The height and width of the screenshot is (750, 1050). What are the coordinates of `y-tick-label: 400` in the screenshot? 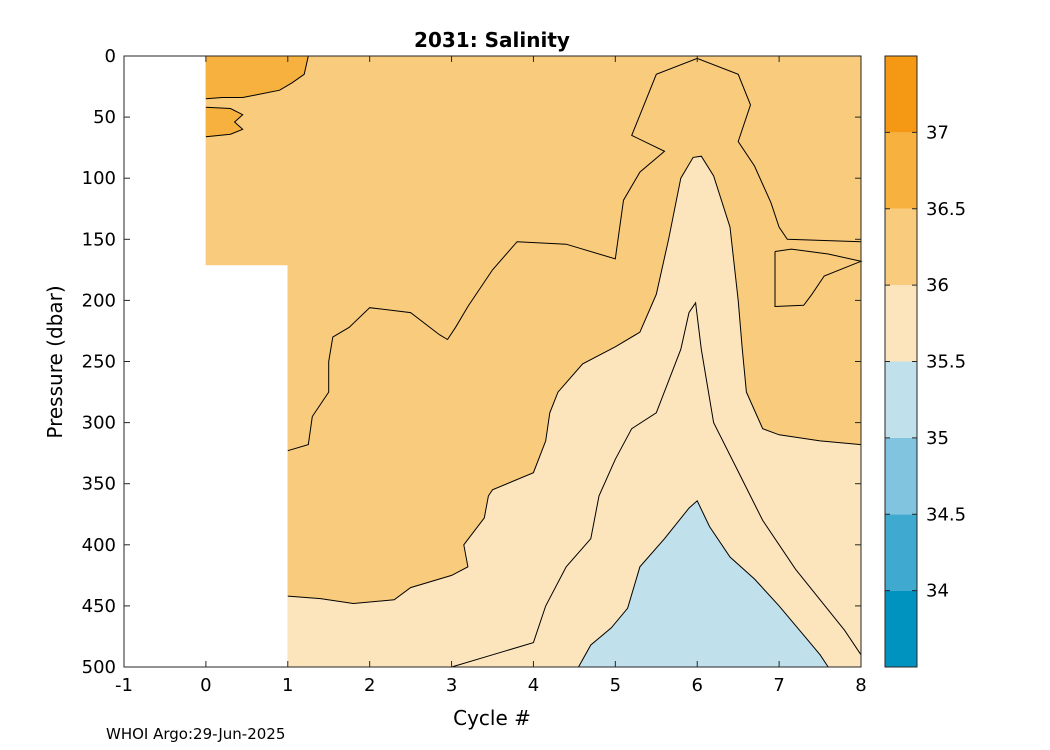 It's located at (99, 545).